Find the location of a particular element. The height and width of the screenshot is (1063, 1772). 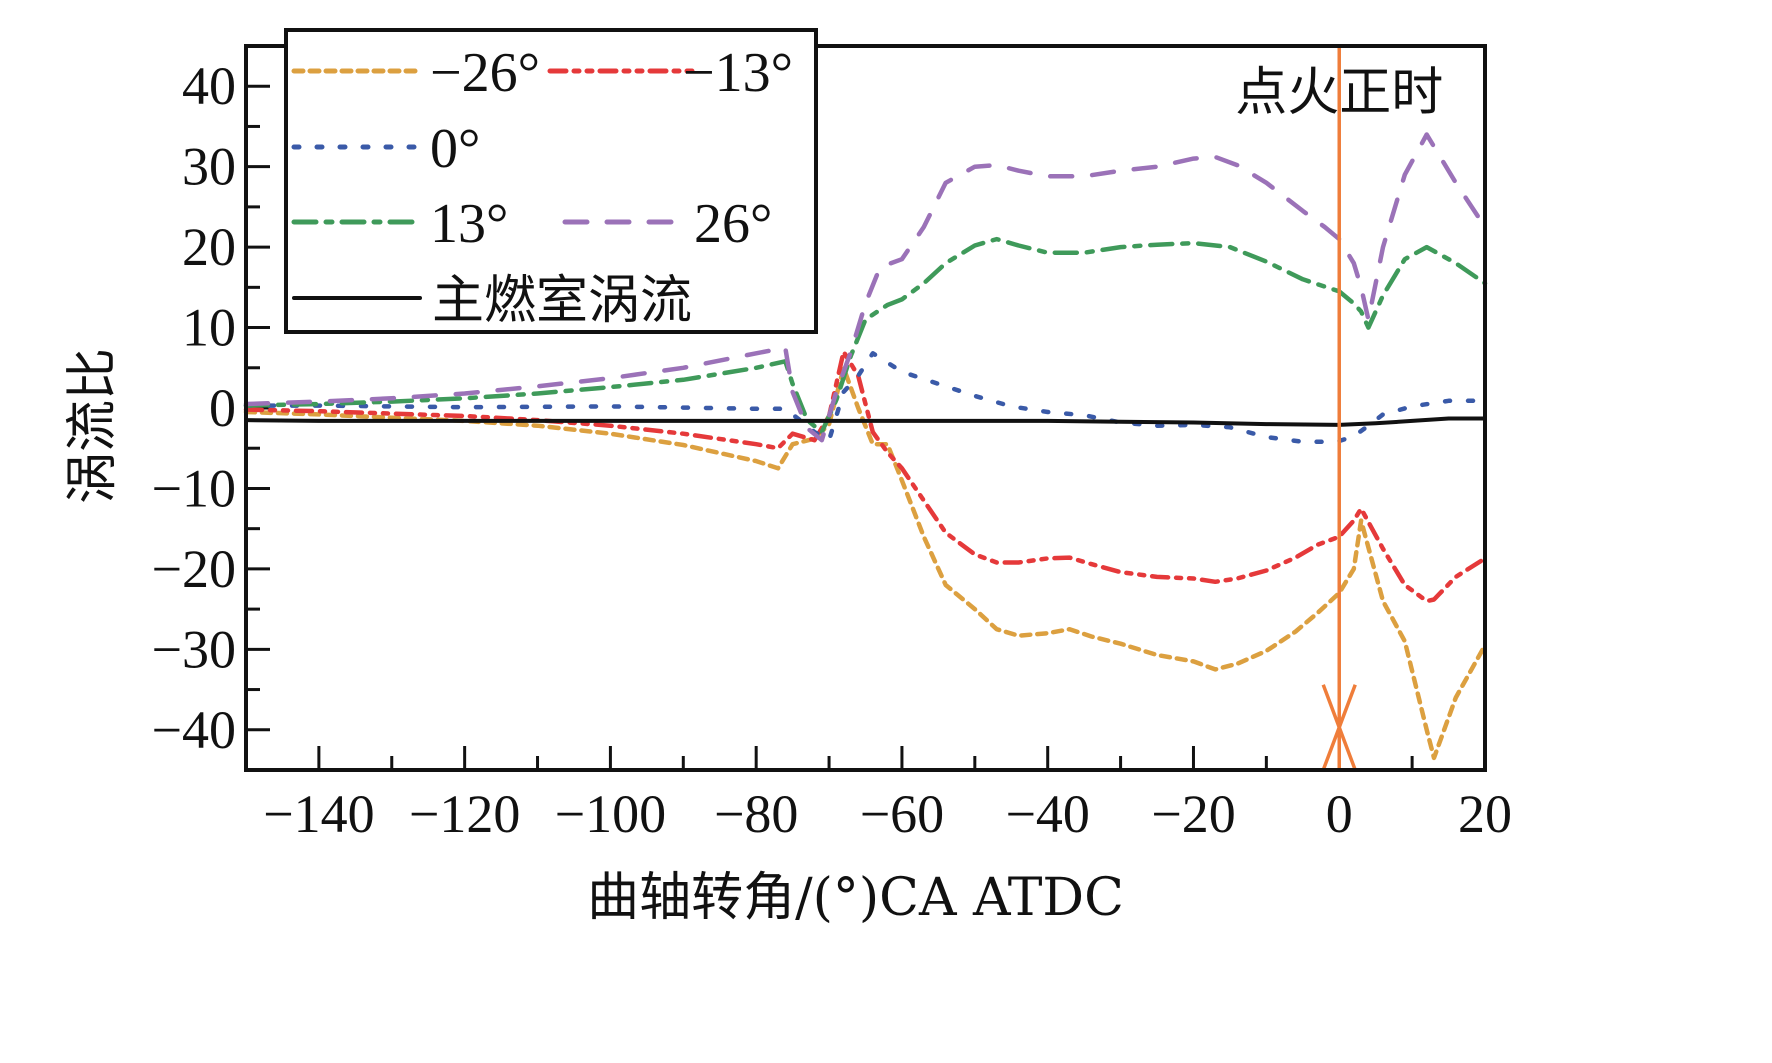

series-main is located at coordinates (865, 421).